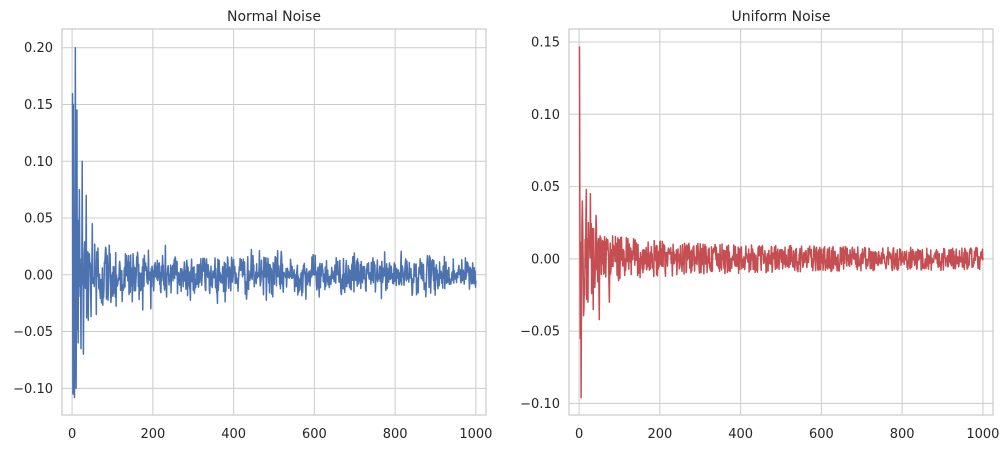 The height and width of the screenshot is (452, 1001). I want to click on normal-noise-x-tick-label: 800, so click(395, 434).